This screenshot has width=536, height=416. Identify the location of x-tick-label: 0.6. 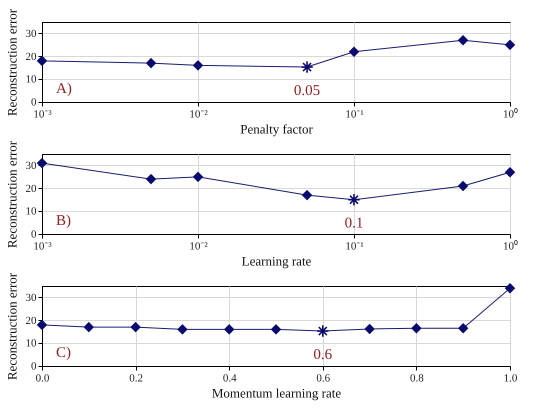
(323, 378).